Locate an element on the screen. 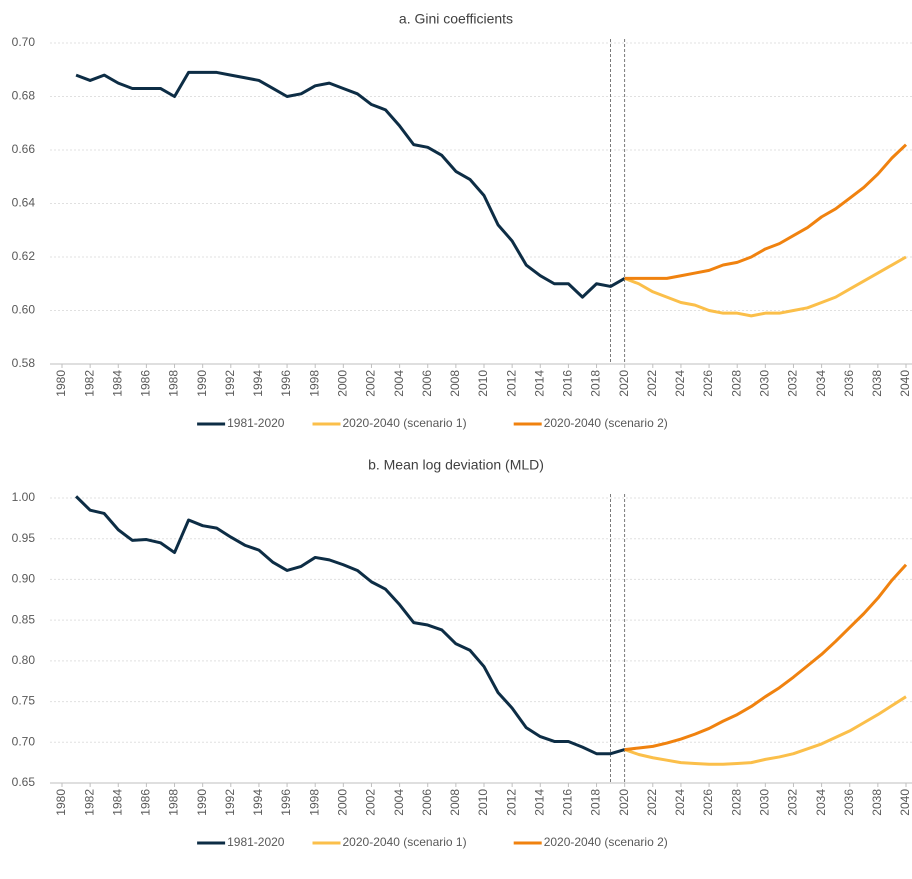  y-tick-label: 0.58 is located at coordinates (24, 363).